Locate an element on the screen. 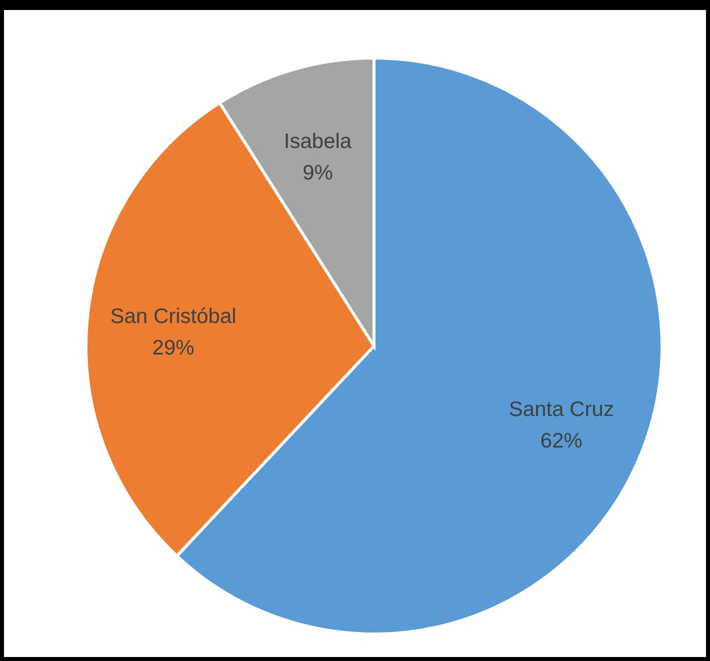 Image resolution: width=710 pixels, height=661 pixels. slice-label: Isabela is located at coordinates (318, 142).